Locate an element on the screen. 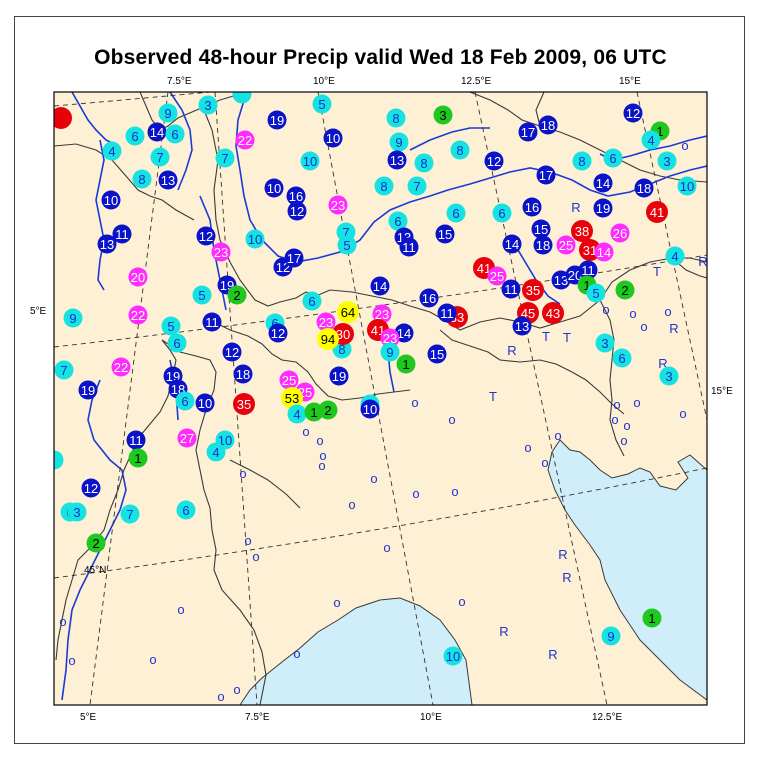 The image size is (761, 760). station-value: 15 is located at coordinates (437, 354).